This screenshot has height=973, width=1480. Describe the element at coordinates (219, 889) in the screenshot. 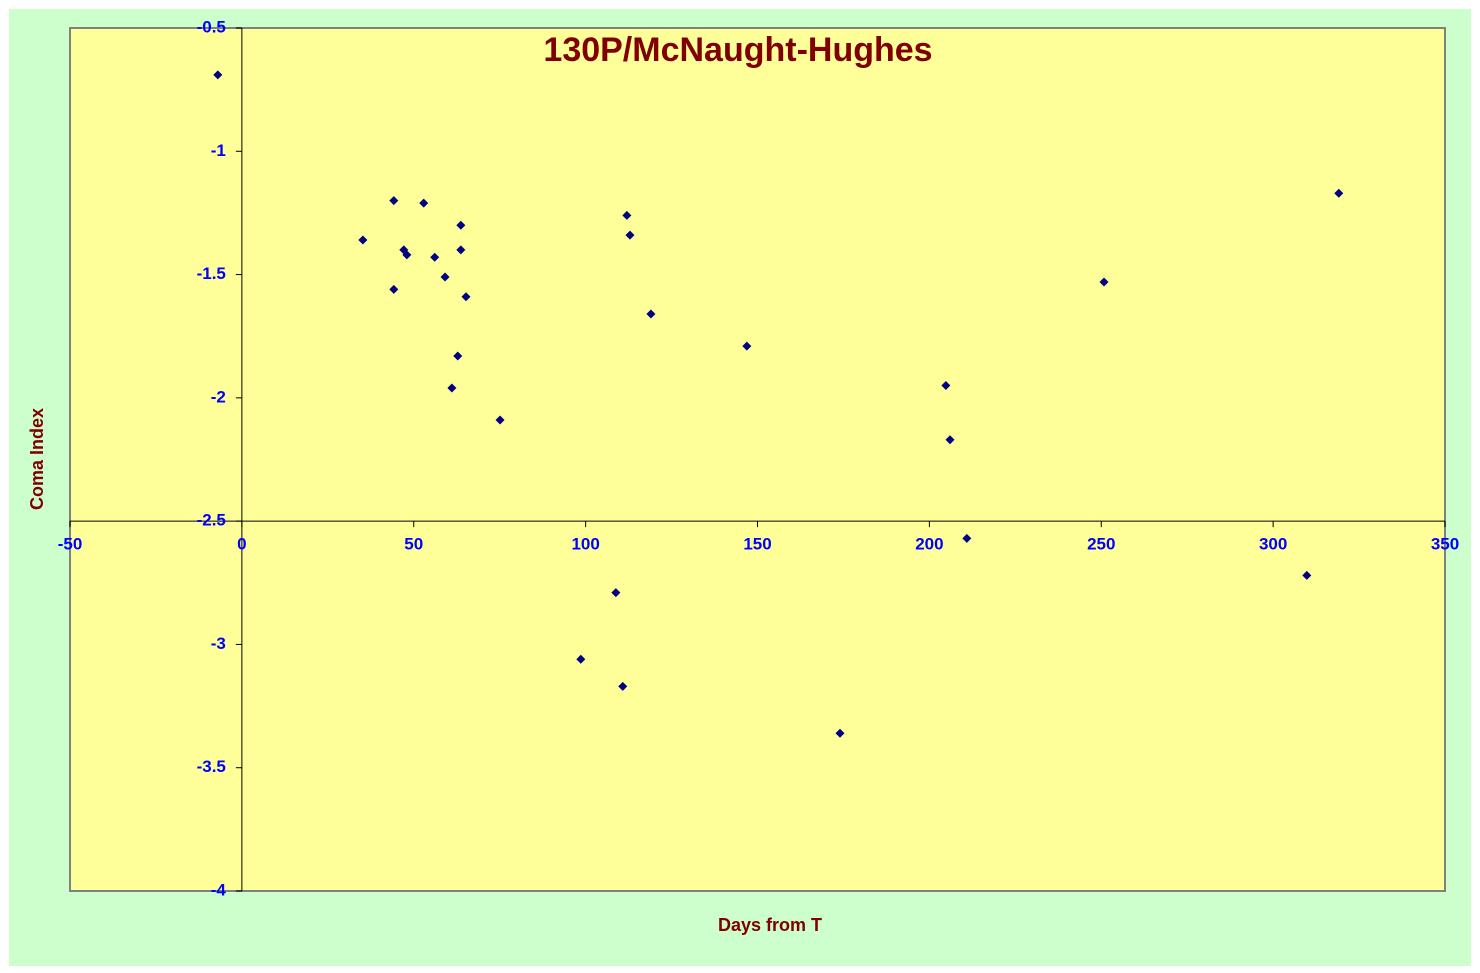

I see `y-tick-label: -4` at that location.